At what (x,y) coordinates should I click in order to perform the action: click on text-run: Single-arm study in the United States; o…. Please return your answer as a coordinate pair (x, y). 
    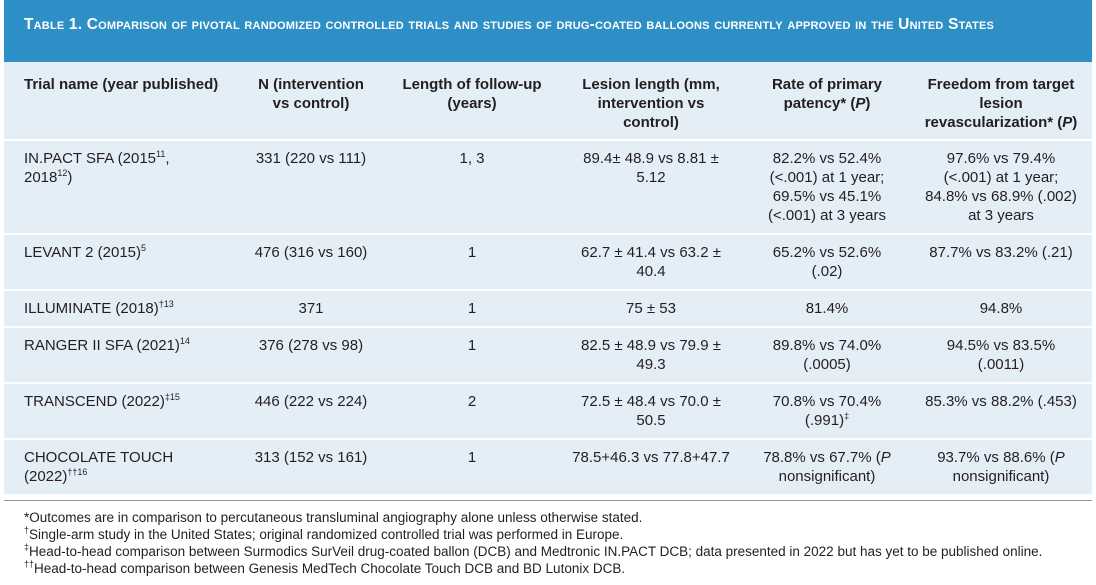
    Looking at the image, I should click on (326, 534).